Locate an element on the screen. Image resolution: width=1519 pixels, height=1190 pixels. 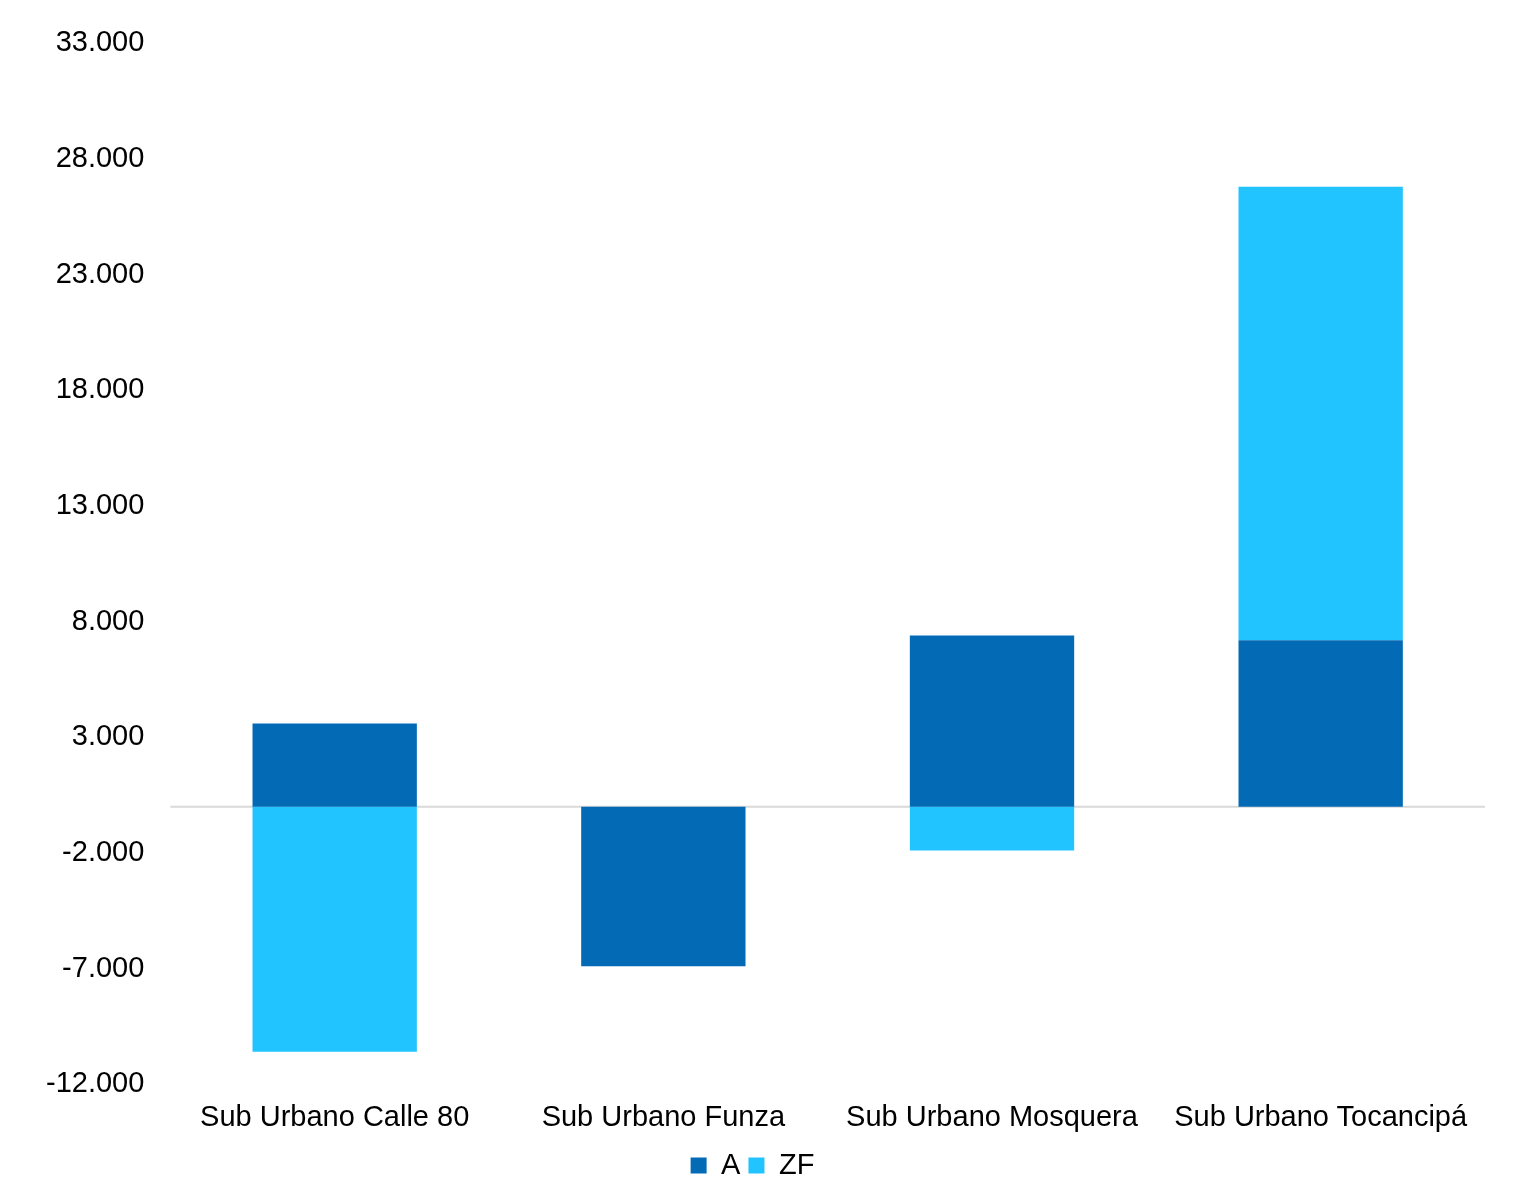
y-tick-label: 13.000 is located at coordinates (100, 503).